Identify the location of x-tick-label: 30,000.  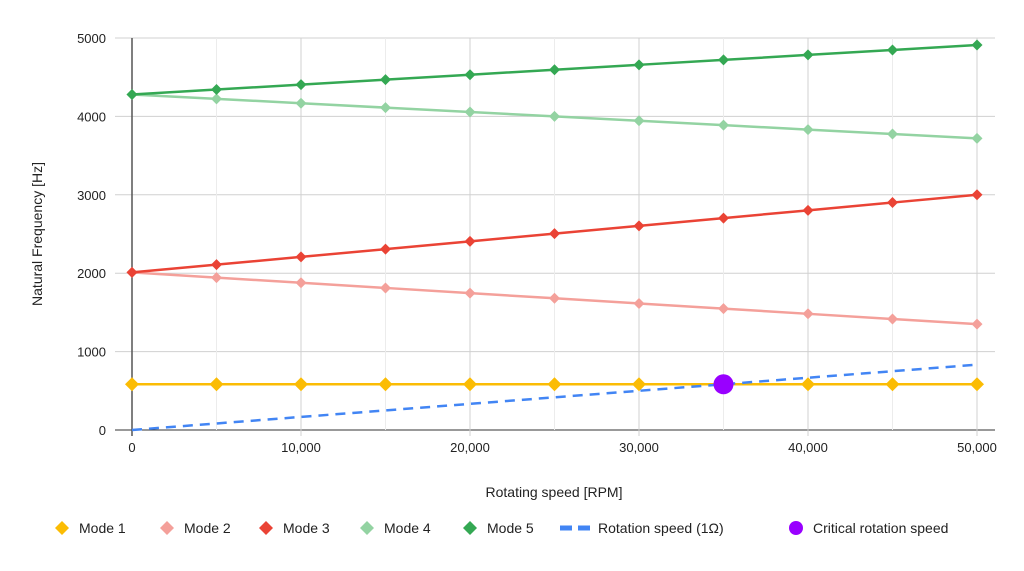
(639, 447).